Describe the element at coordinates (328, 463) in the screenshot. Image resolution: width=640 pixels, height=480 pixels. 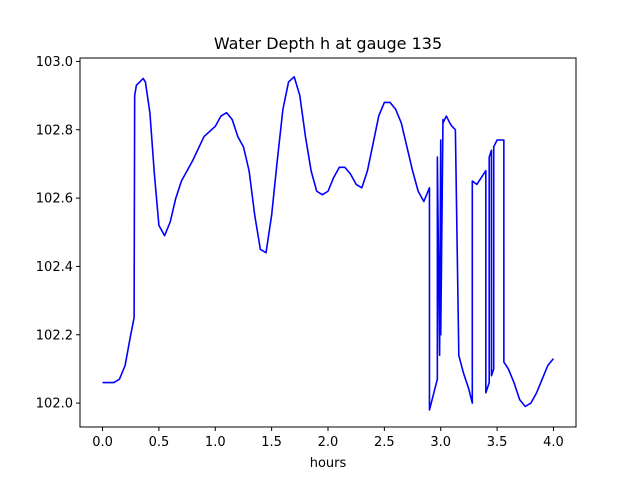
I see `x-axis-label: hours` at that location.